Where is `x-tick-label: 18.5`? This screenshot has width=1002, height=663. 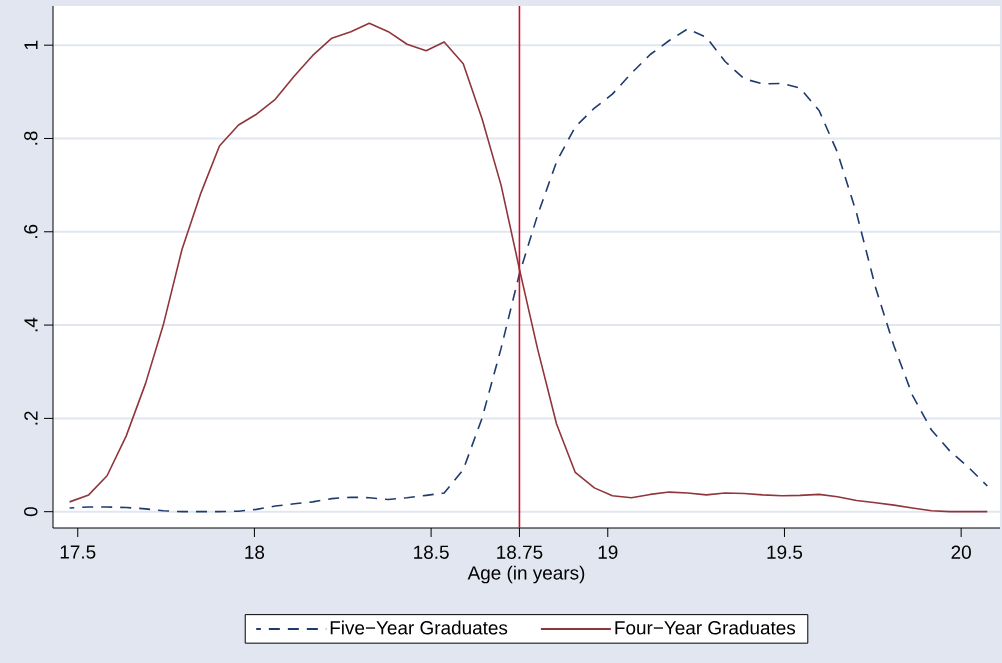 x-tick-label: 18.5 is located at coordinates (431, 552).